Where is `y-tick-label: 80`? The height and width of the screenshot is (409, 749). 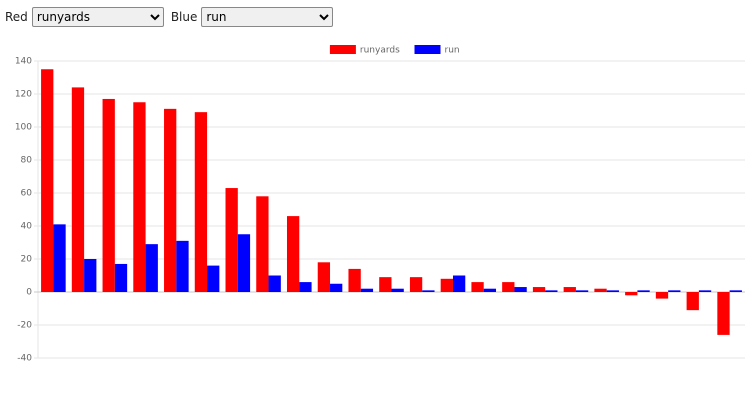 y-tick-label: 80 is located at coordinates (27, 161).